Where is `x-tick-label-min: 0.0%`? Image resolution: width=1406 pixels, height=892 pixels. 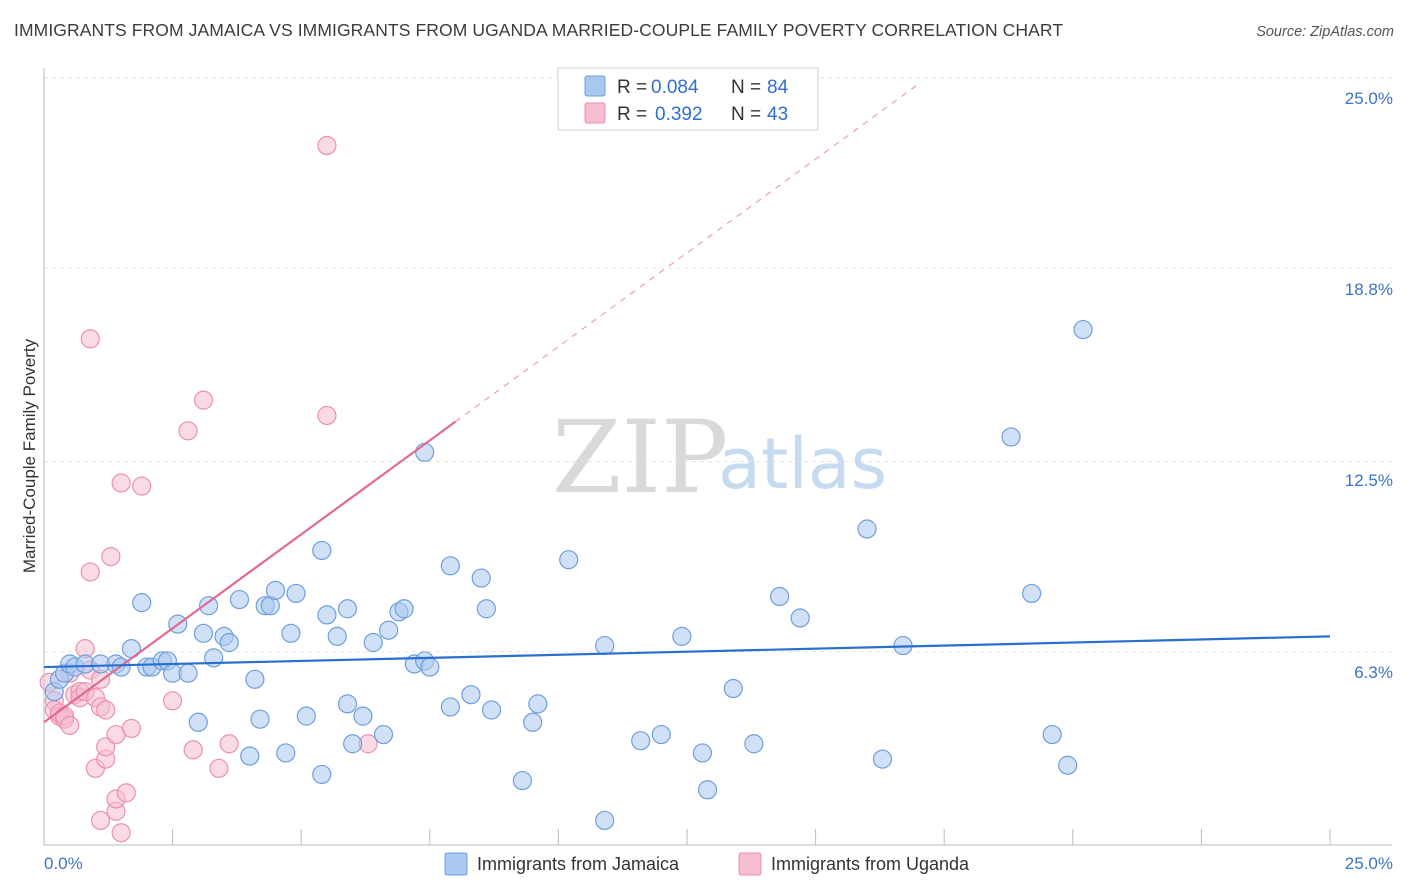 x-tick-label-min: 0.0% is located at coordinates (63, 863).